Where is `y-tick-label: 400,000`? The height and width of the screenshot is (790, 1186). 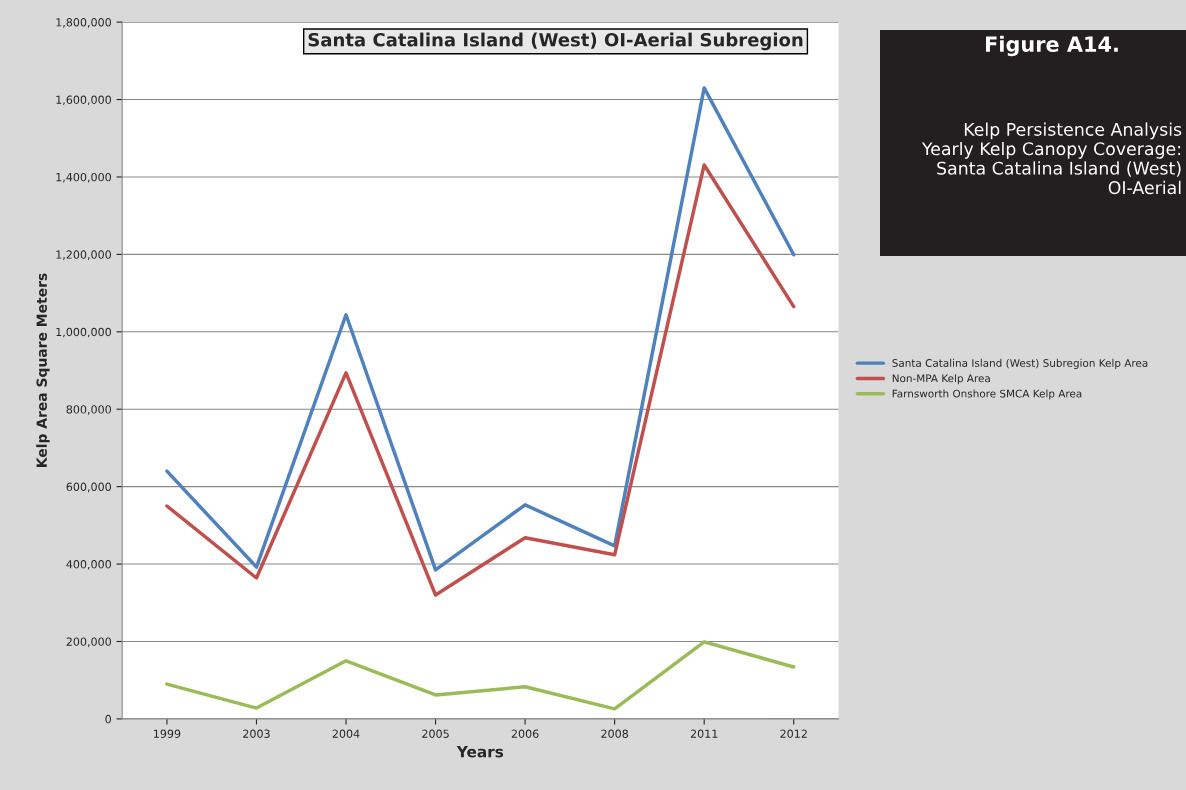 y-tick-label: 400,000 is located at coordinates (88, 565).